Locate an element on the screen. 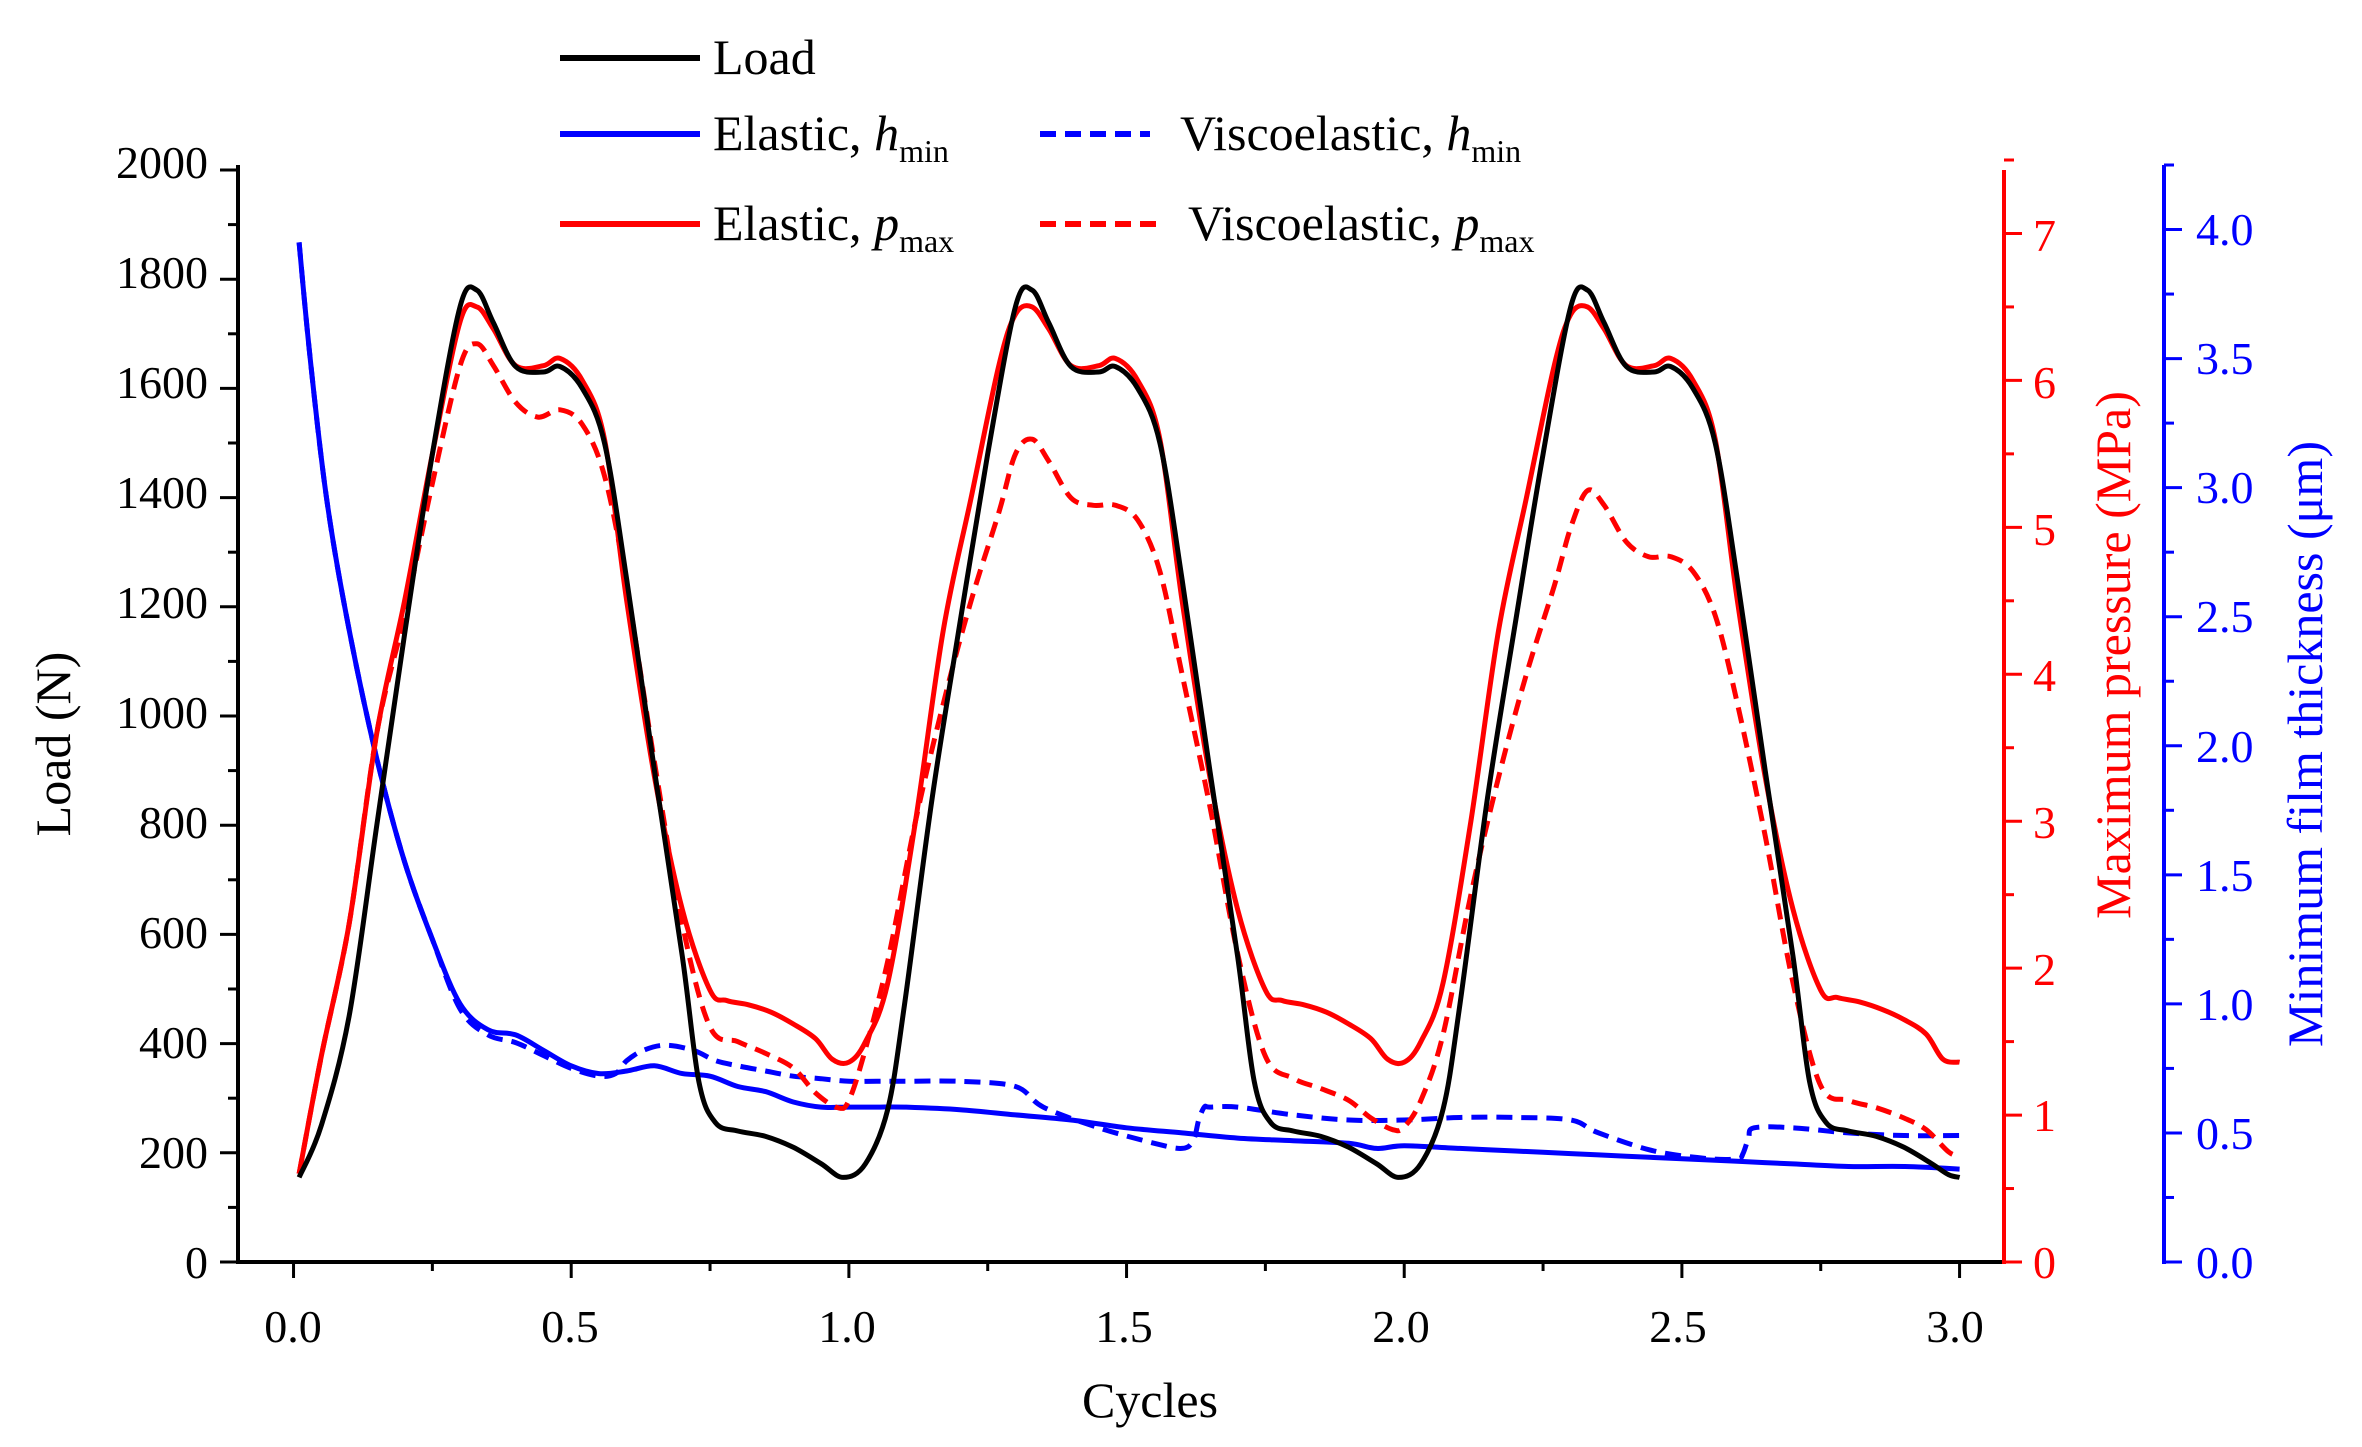 The width and height of the screenshot is (2362, 1447). legend-entry-elastic-hmin: Elastic, hmin is located at coordinates (754, 137).